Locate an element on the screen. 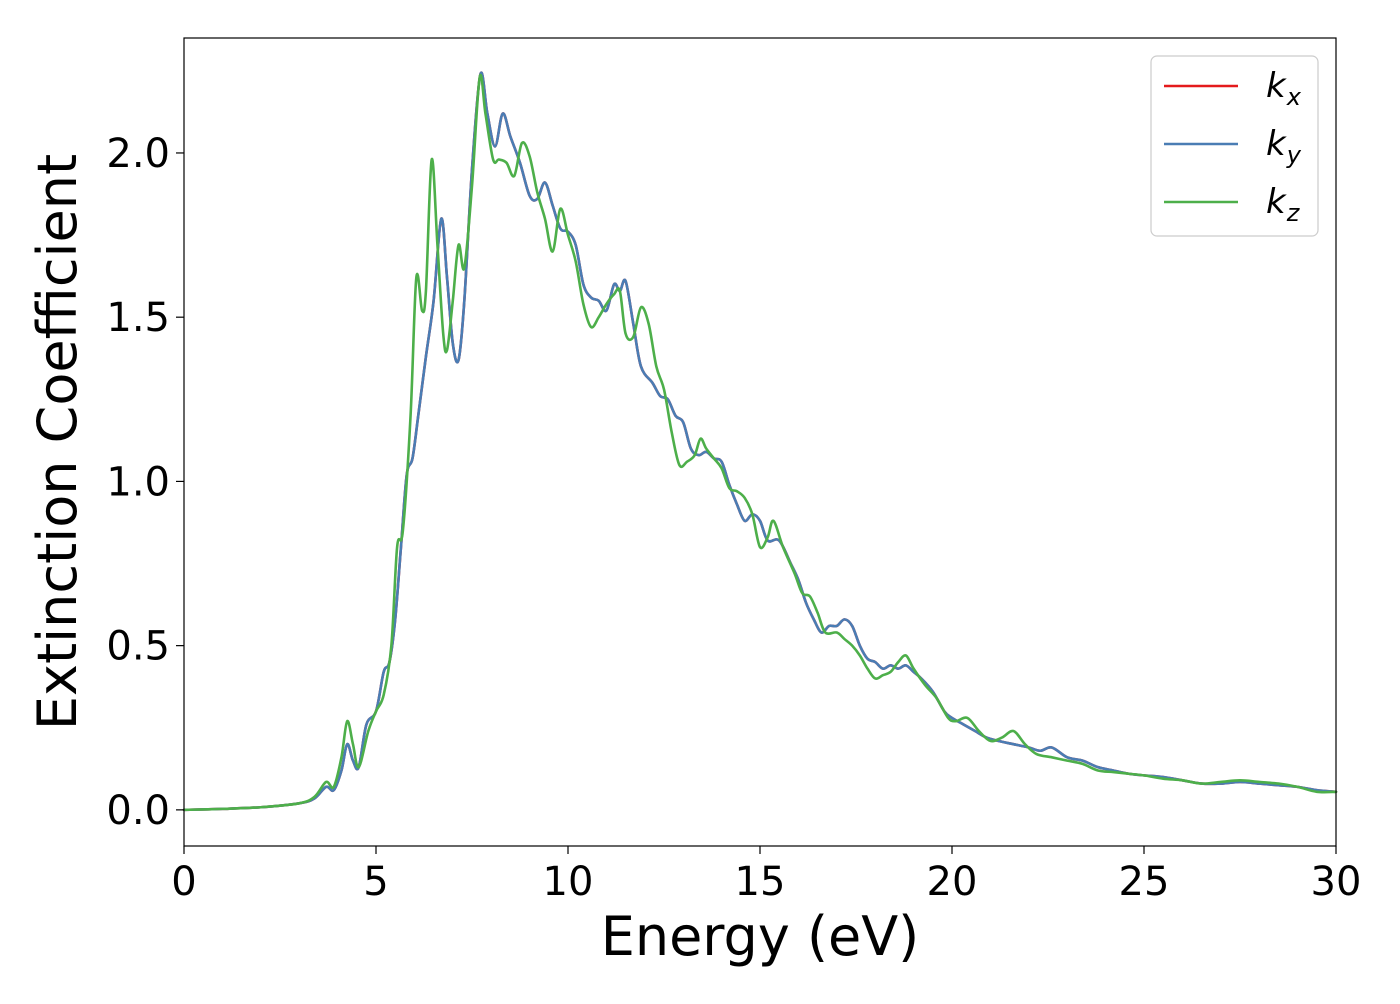 The height and width of the screenshot is (1004, 1400). x-tick-label: 0 is located at coordinates (183, 882).